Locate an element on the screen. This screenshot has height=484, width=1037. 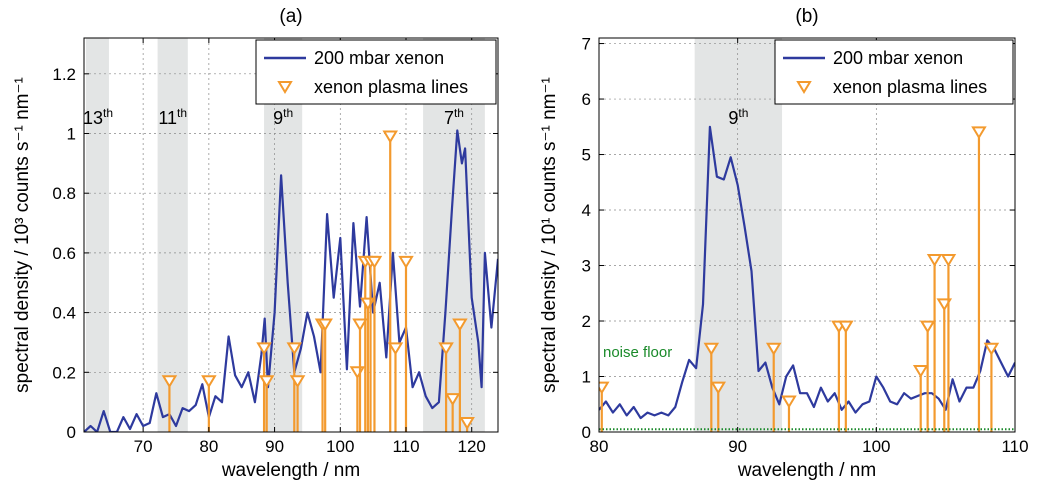
y-tick-label: 0.8 is located at coordinates (64, 193).